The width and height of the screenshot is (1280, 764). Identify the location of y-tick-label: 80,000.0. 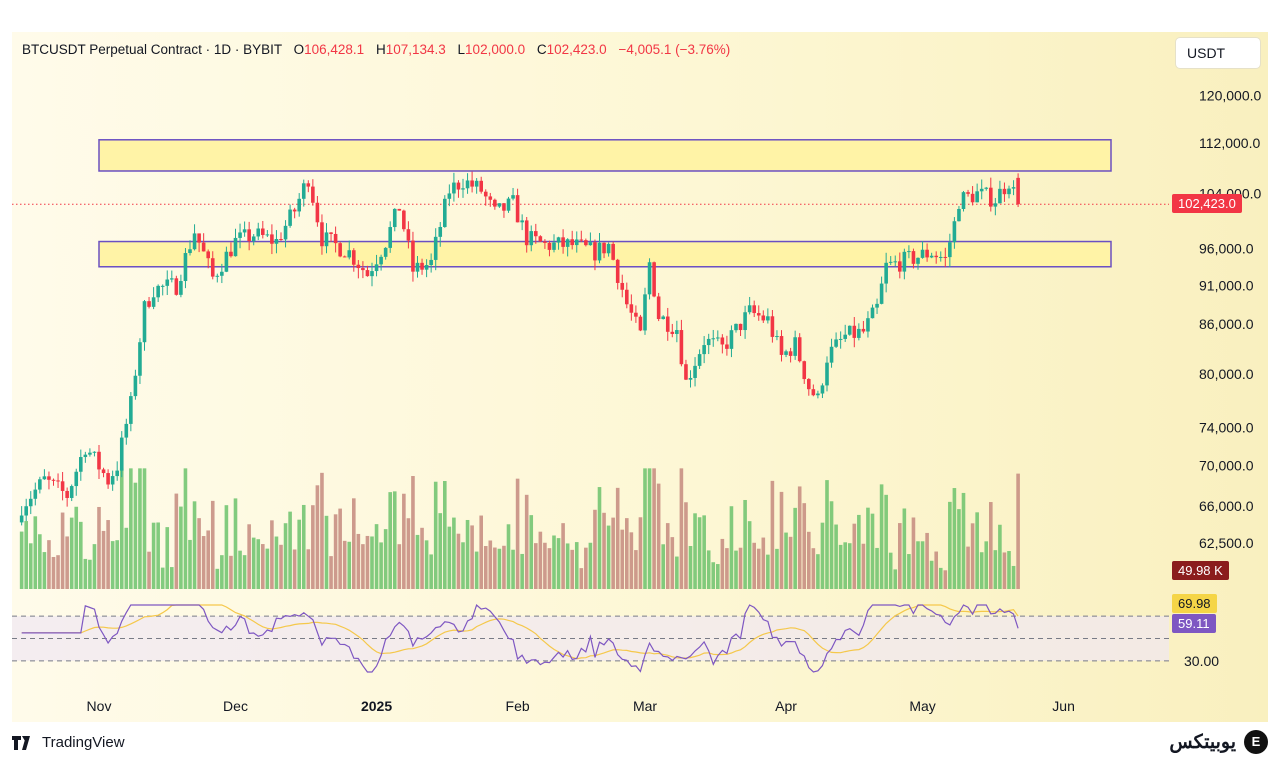
(1226, 374).